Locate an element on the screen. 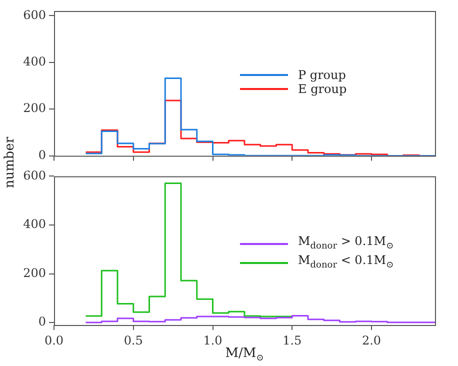 The height and width of the screenshot is (366, 458). x-tick-label: 0.5 is located at coordinates (133, 340).